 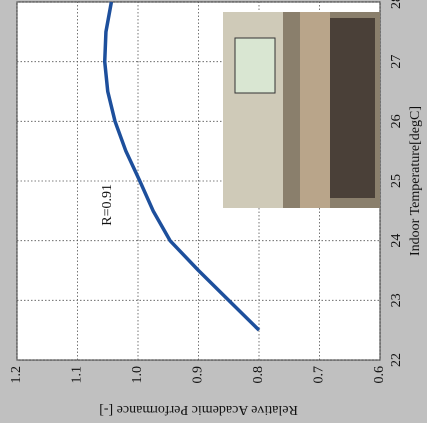 I want to click on y-tick-label: 0.6, so click(x=379, y=375).